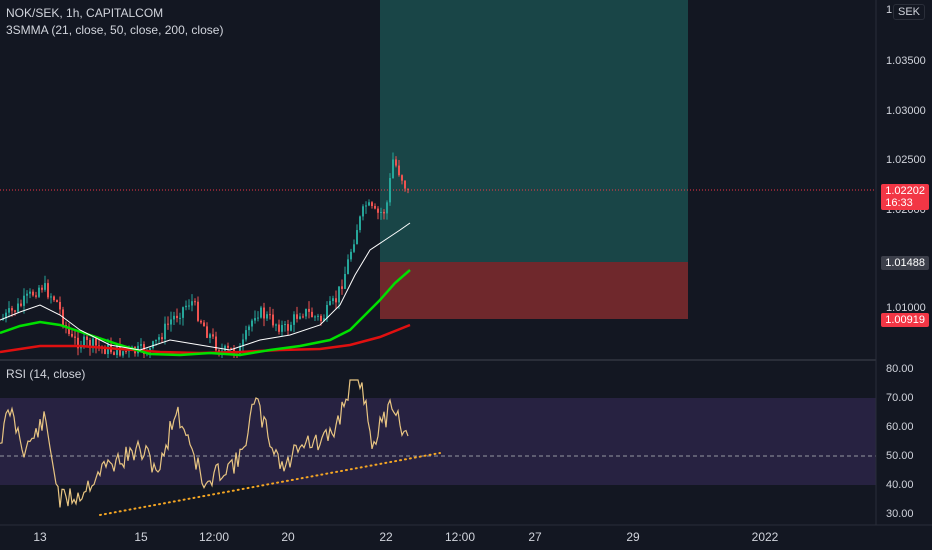 This screenshot has width=932, height=550. What do you see at coordinates (85, 13) in the screenshot?
I see `symbol-legend: NOK/SEK, 1h, CAPITALCOM` at bounding box center [85, 13].